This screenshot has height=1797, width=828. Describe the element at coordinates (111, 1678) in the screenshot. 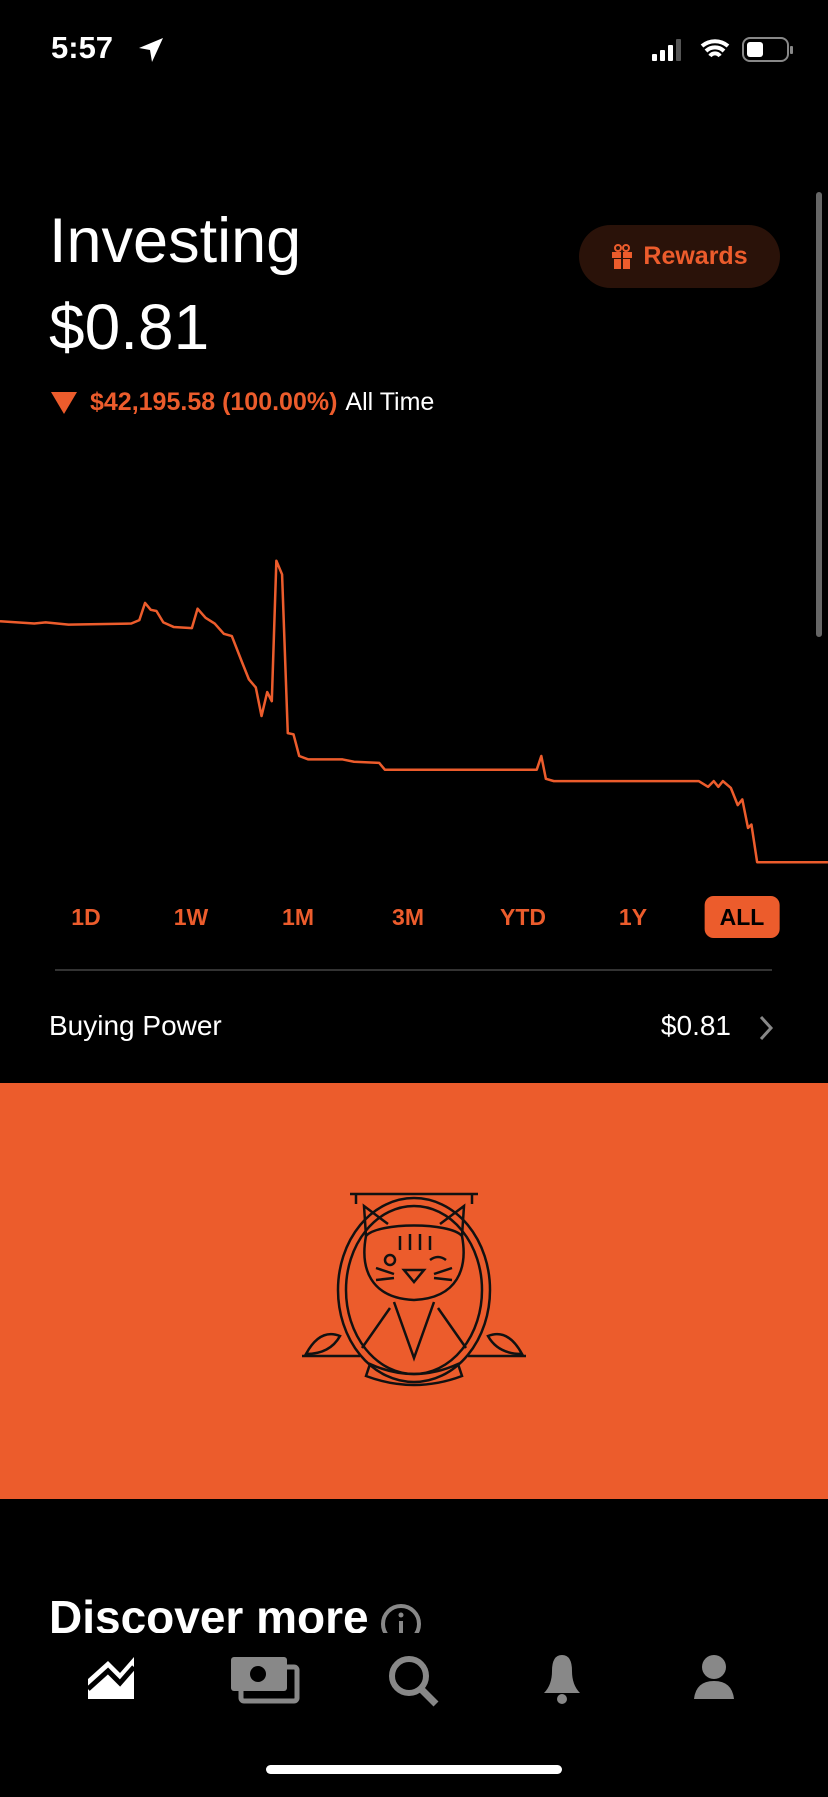

I see `tab-investing` at that location.